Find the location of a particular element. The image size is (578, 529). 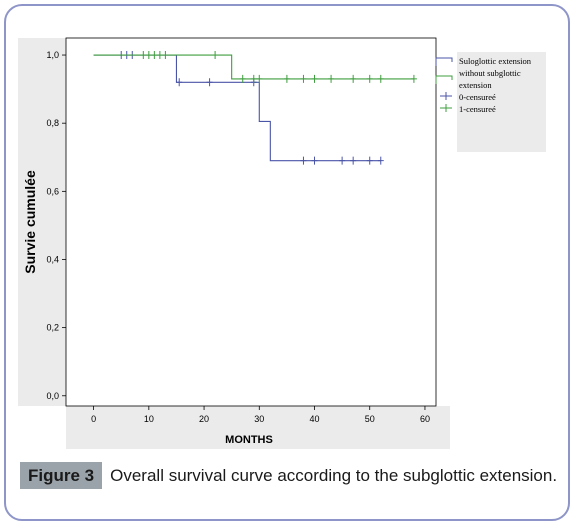

figure-label: Figure 3 is located at coordinates (61, 475).